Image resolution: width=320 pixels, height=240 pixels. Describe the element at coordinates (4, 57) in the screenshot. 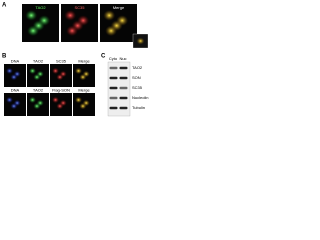

I see `panel-label: B` at that location.